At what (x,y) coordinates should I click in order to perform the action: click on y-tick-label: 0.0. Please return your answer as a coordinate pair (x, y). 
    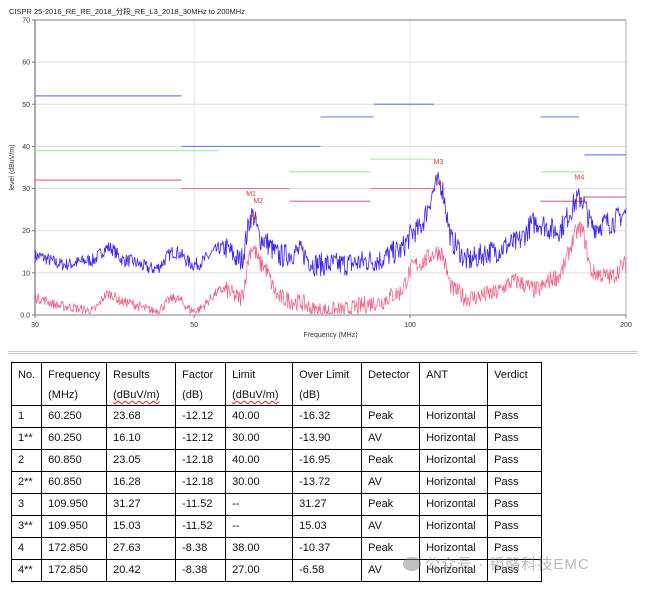
    Looking at the image, I should click on (25, 316).